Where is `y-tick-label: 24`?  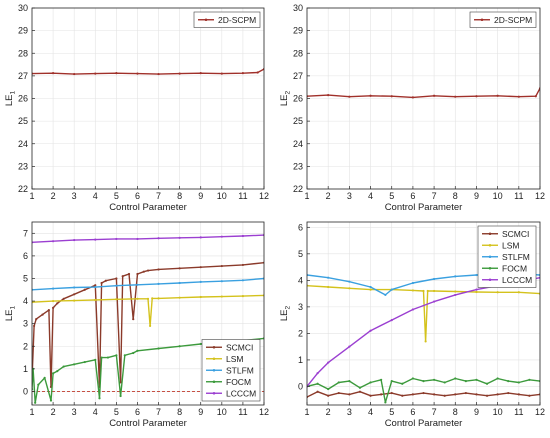 y-tick-label: 24 is located at coordinates (298, 144).